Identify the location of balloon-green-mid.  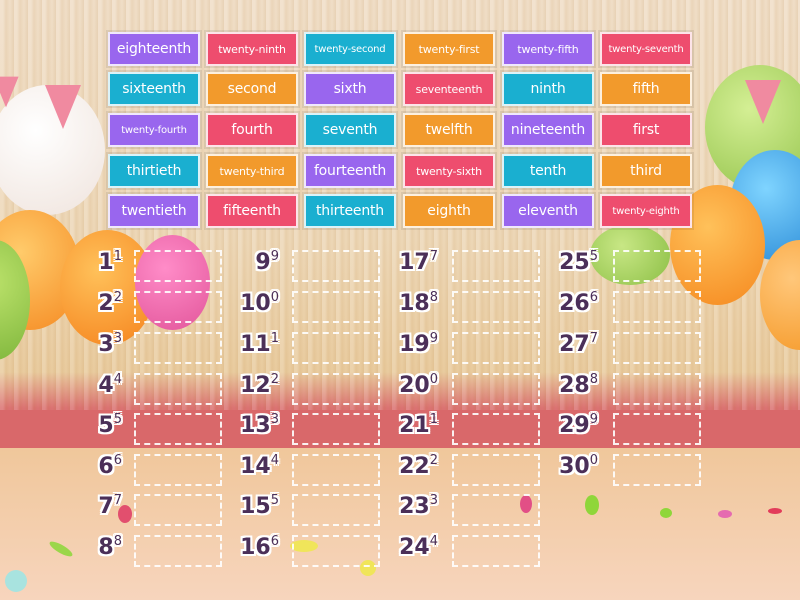
(630, 255).